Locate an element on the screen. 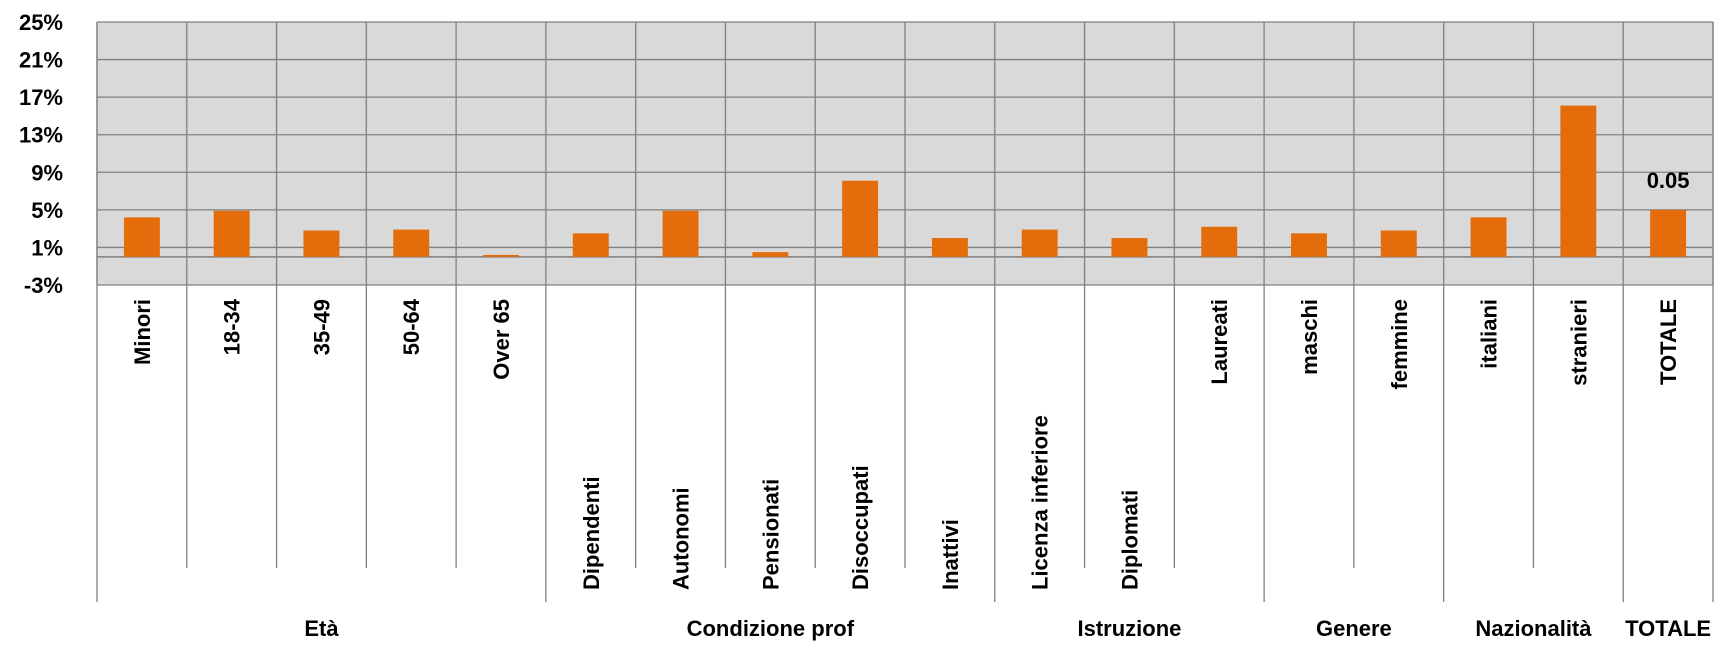 The height and width of the screenshot is (655, 1721). data-label: 0.05 is located at coordinates (1668, 180).